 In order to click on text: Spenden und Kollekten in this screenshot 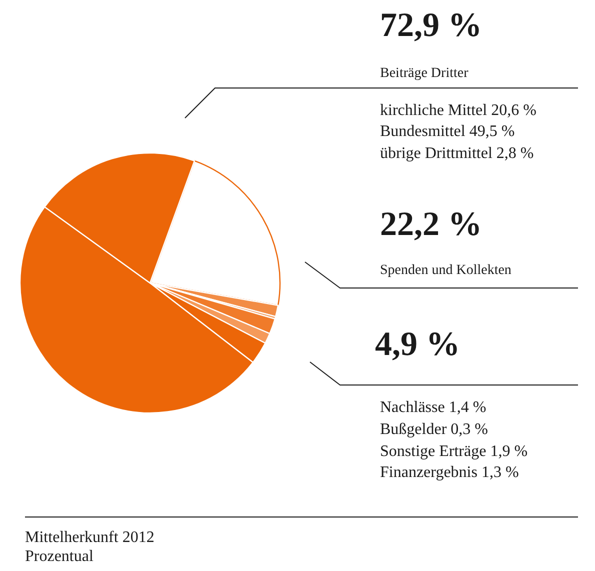, I will do `click(446, 270)`.